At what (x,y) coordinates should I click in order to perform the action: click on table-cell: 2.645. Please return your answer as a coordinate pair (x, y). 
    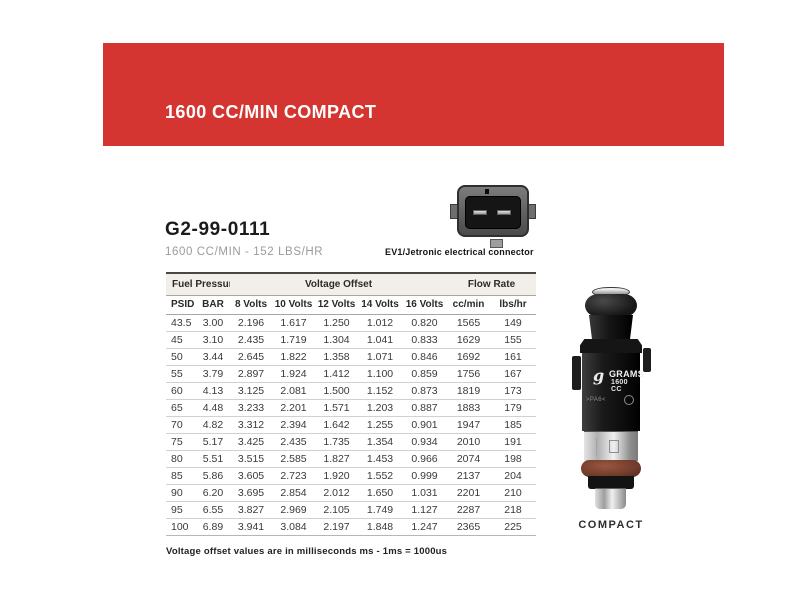
    Looking at the image, I should click on (251, 357).